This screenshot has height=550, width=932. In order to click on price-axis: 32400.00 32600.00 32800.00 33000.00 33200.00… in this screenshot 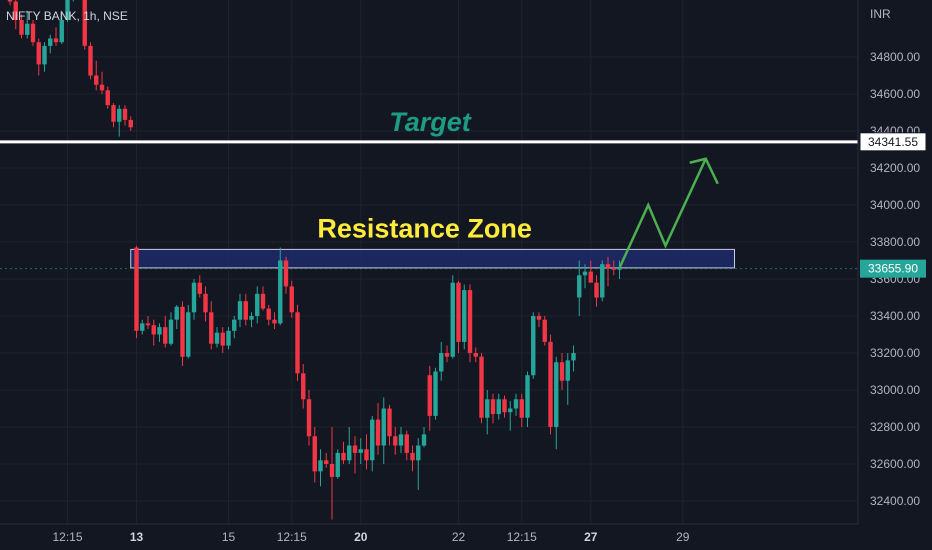, I will do `click(892, 262)`.